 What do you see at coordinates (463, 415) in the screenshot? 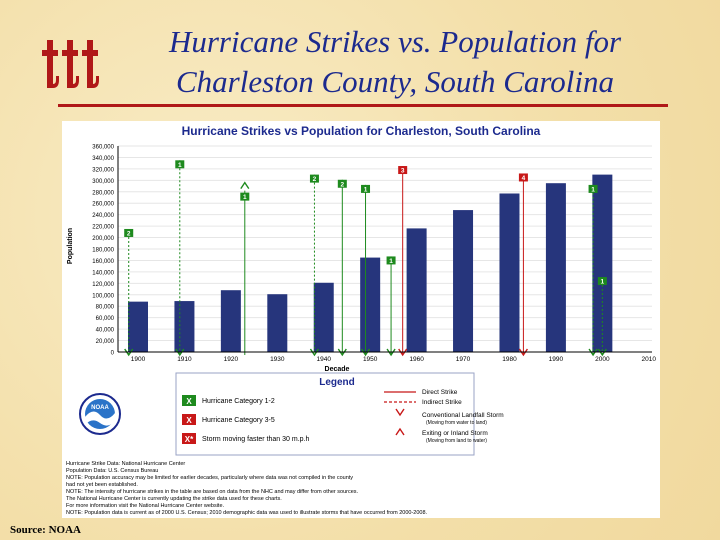
I see `legend-line-label: Conventional Landfall Storm` at bounding box center [463, 415].